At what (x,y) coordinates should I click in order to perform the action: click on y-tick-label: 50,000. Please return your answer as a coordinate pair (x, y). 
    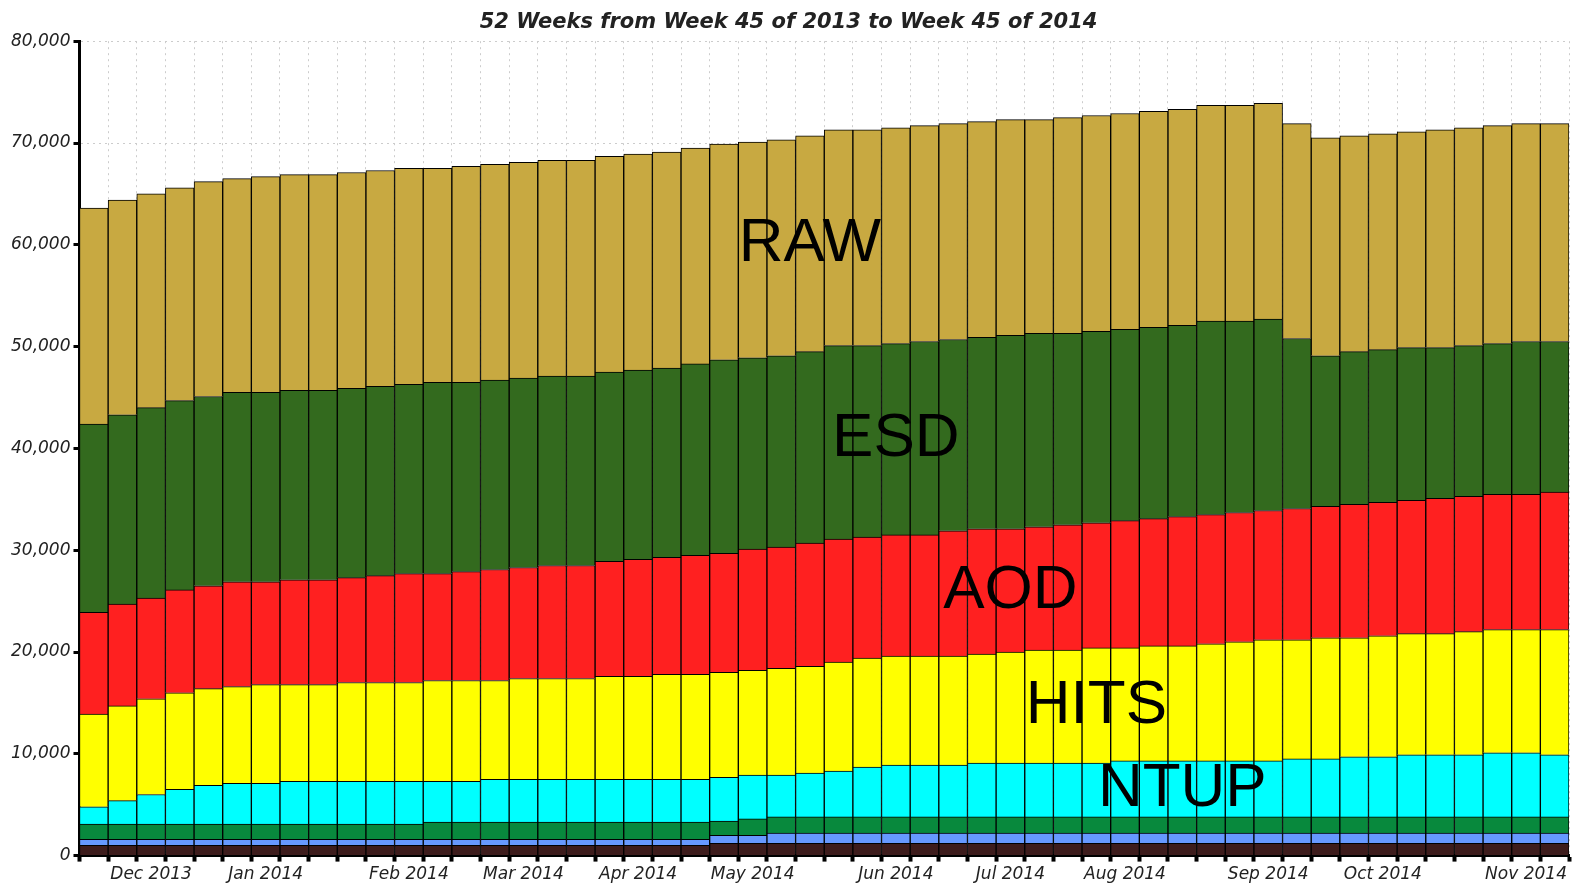
    Looking at the image, I should click on (41, 345).